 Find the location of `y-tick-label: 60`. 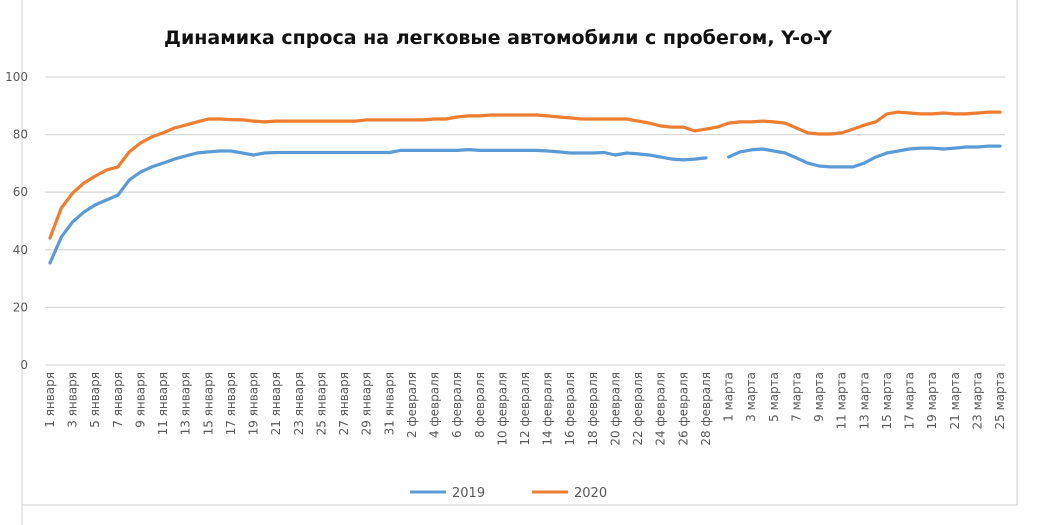

y-tick-label: 60 is located at coordinates (20, 192).